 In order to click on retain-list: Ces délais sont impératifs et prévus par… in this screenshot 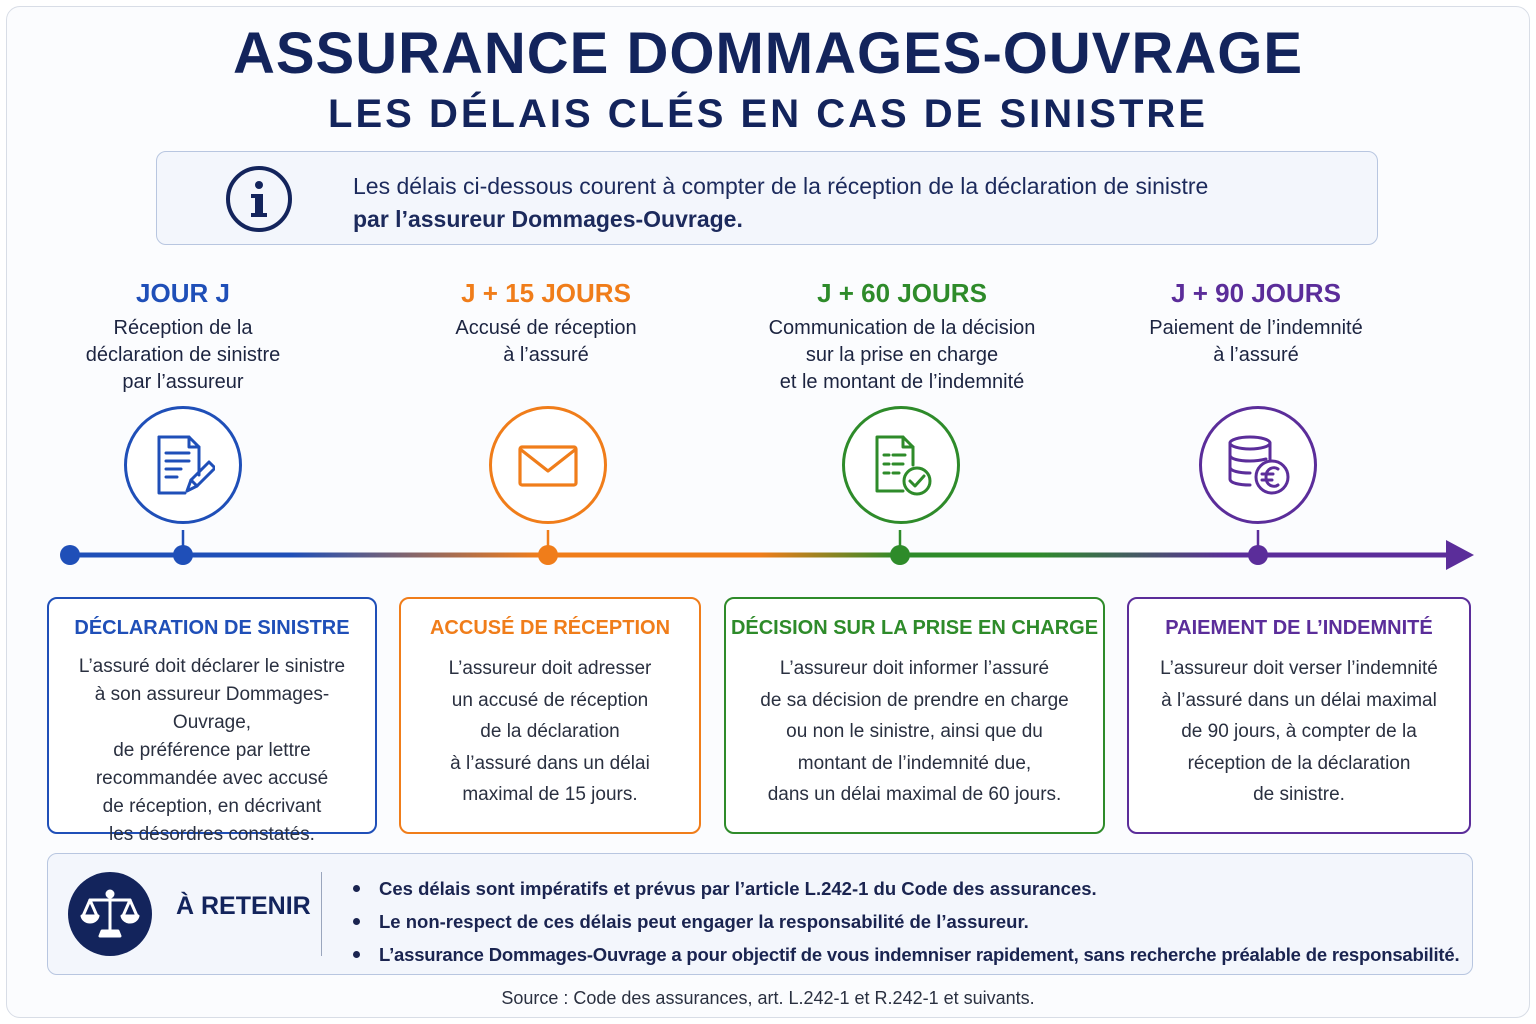, I will do `click(906, 921)`.